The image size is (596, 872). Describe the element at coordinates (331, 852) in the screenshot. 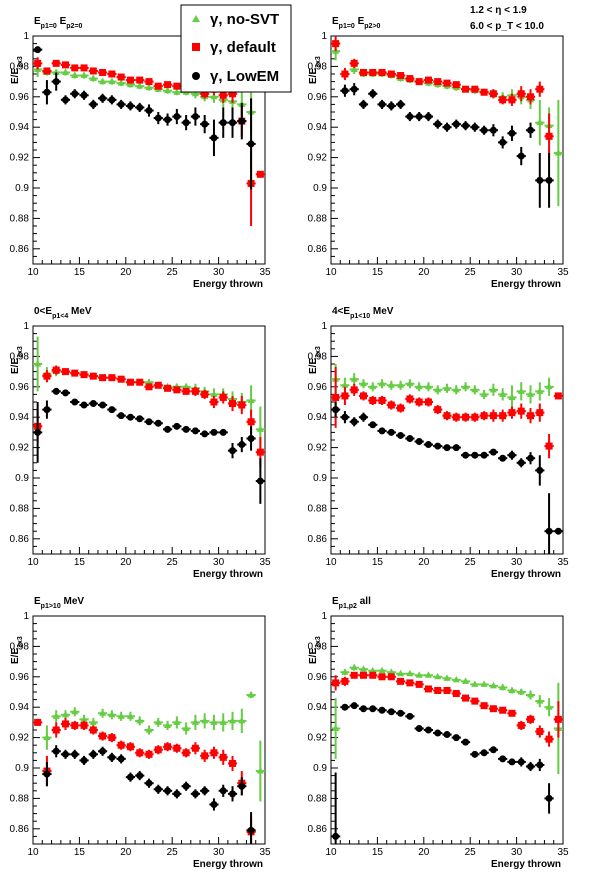

I see `x-tick-label: 10` at that location.